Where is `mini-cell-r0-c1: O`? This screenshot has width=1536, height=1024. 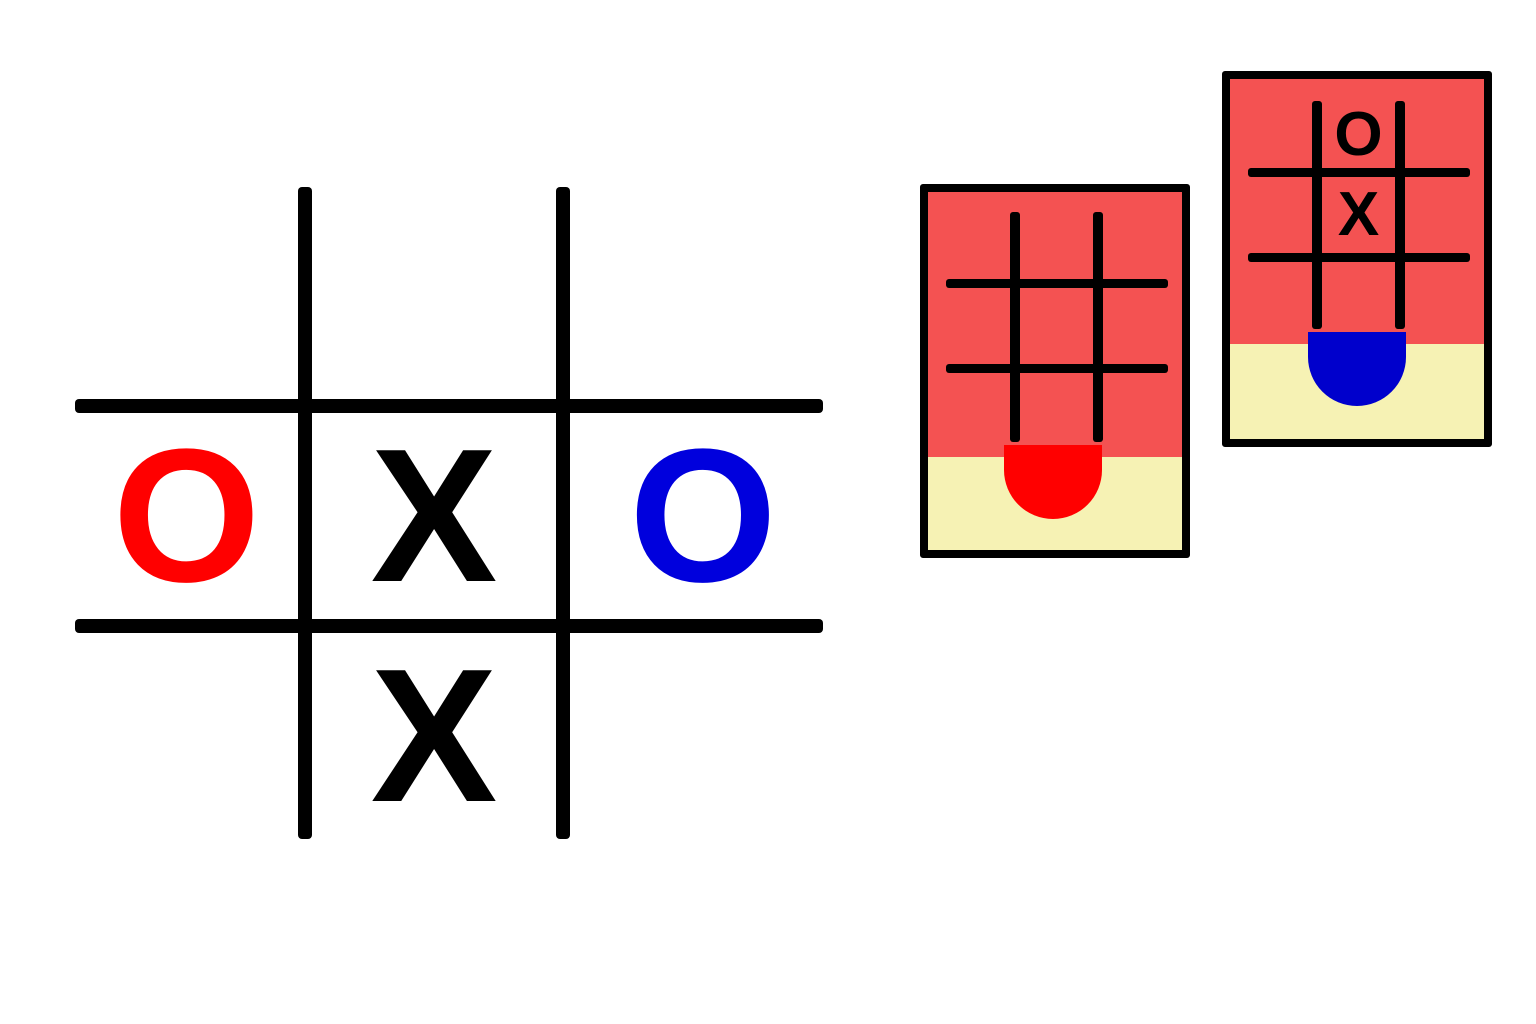 mini-cell-r0-c1: O is located at coordinates (1358, 134).